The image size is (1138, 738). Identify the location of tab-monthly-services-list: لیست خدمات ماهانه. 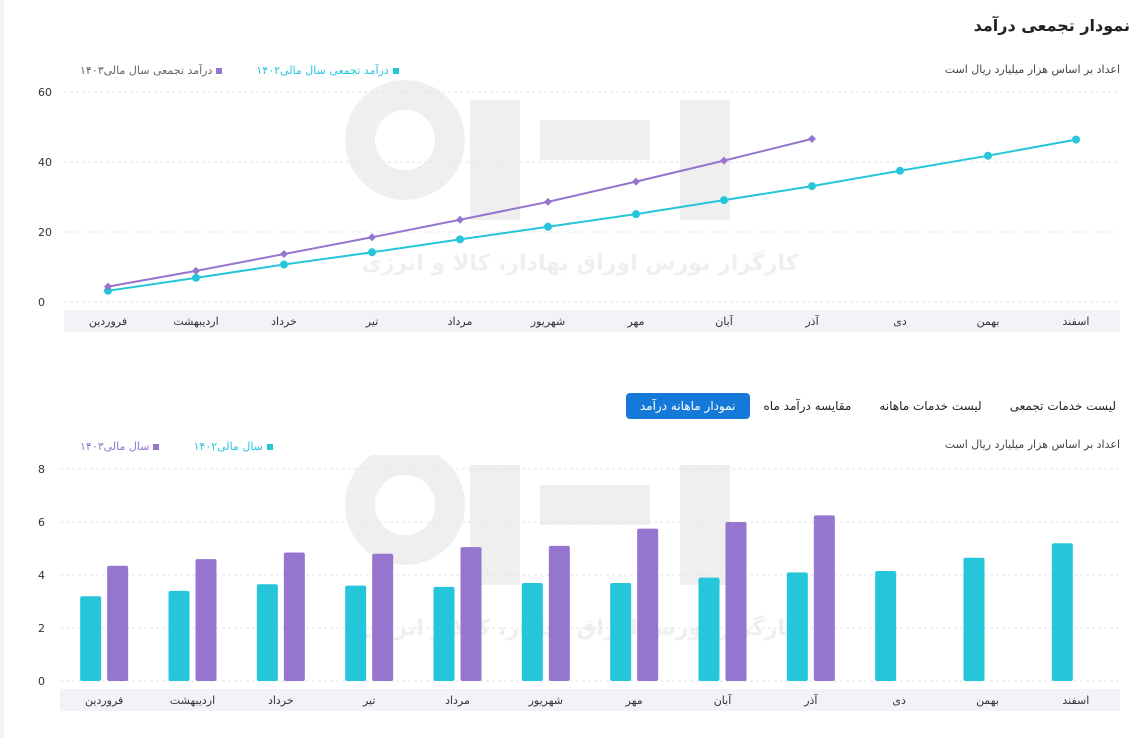
(930, 406).